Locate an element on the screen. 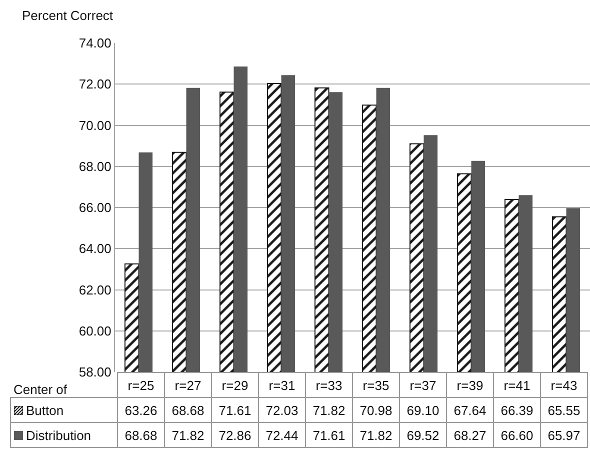  x-tick-label: r=29 is located at coordinates (235, 385).